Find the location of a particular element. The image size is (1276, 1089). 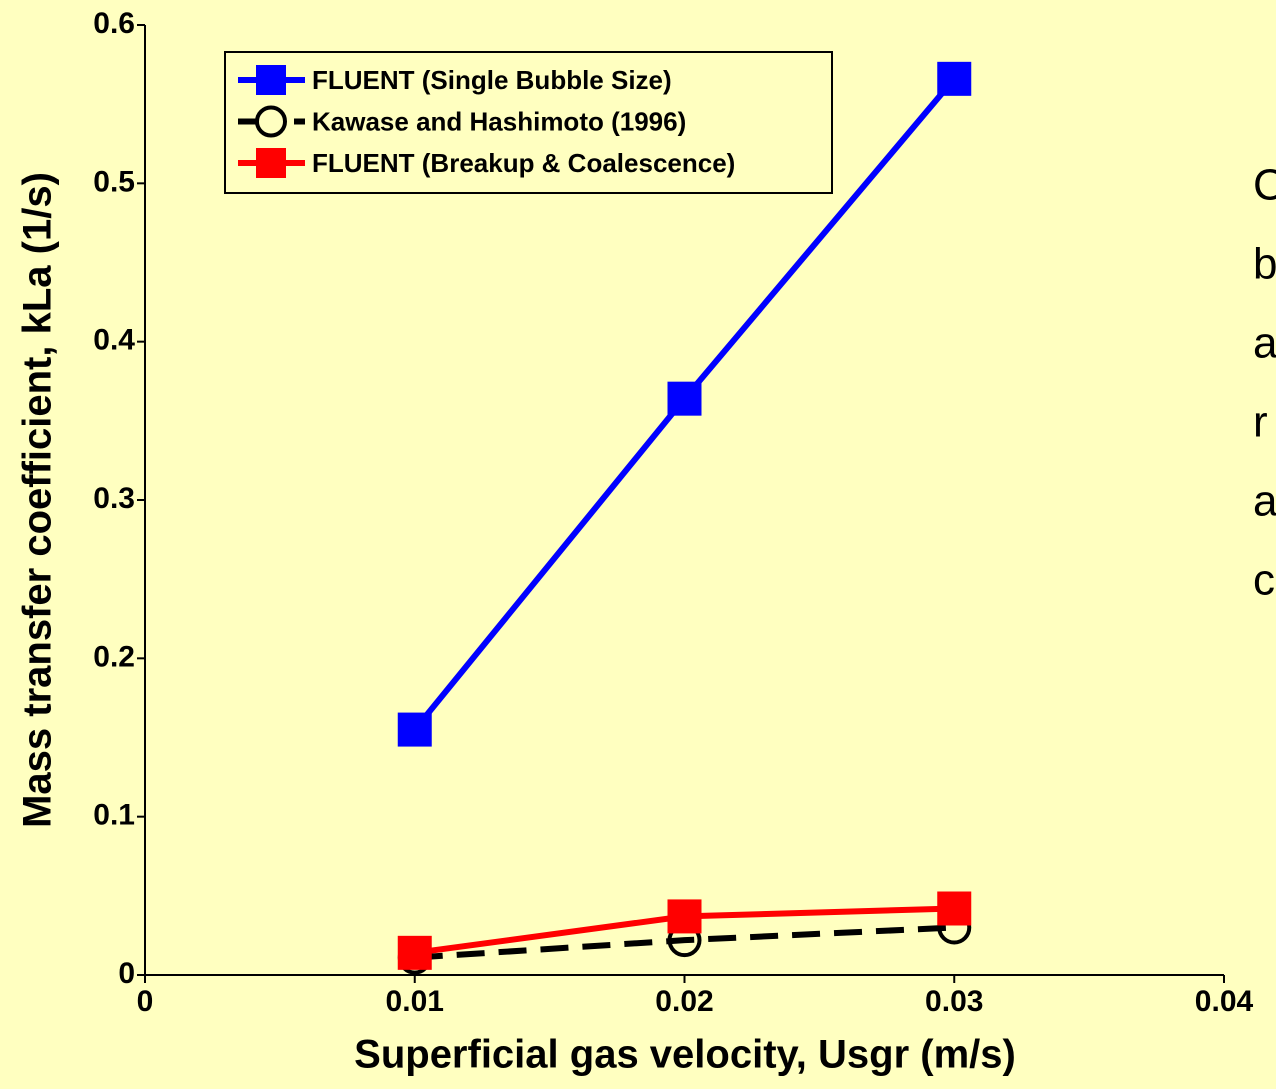

x-tick-label: 0.02 is located at coordinates (684, 1001).